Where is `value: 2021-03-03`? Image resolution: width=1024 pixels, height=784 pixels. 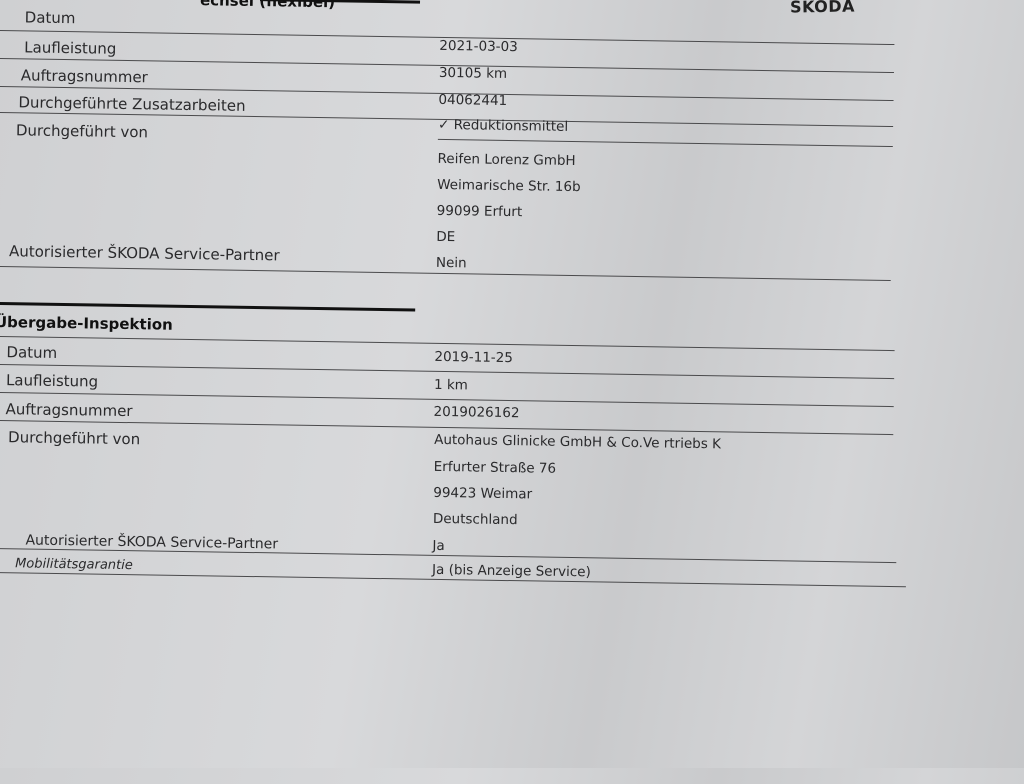
value: 2021-03-03 is located at coordinates (478, 46).